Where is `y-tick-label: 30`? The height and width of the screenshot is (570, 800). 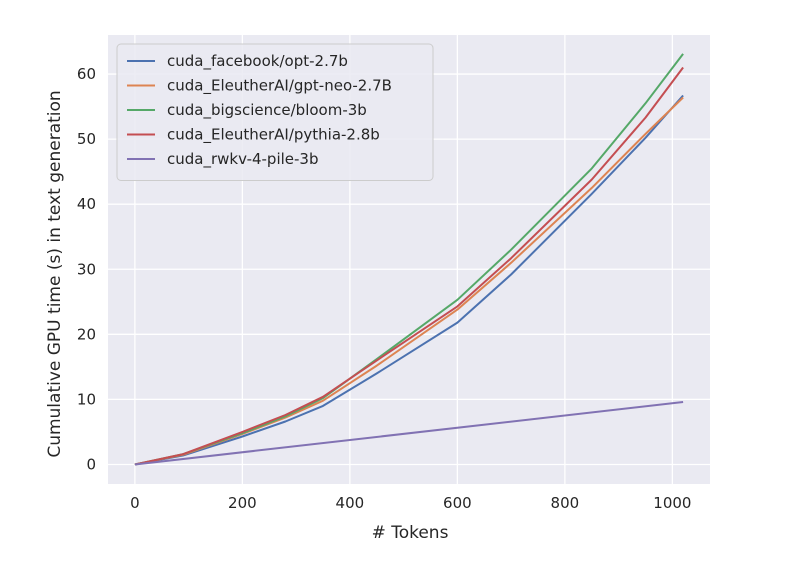 y-tick-label: 30 is located at coordinates (86, 269).